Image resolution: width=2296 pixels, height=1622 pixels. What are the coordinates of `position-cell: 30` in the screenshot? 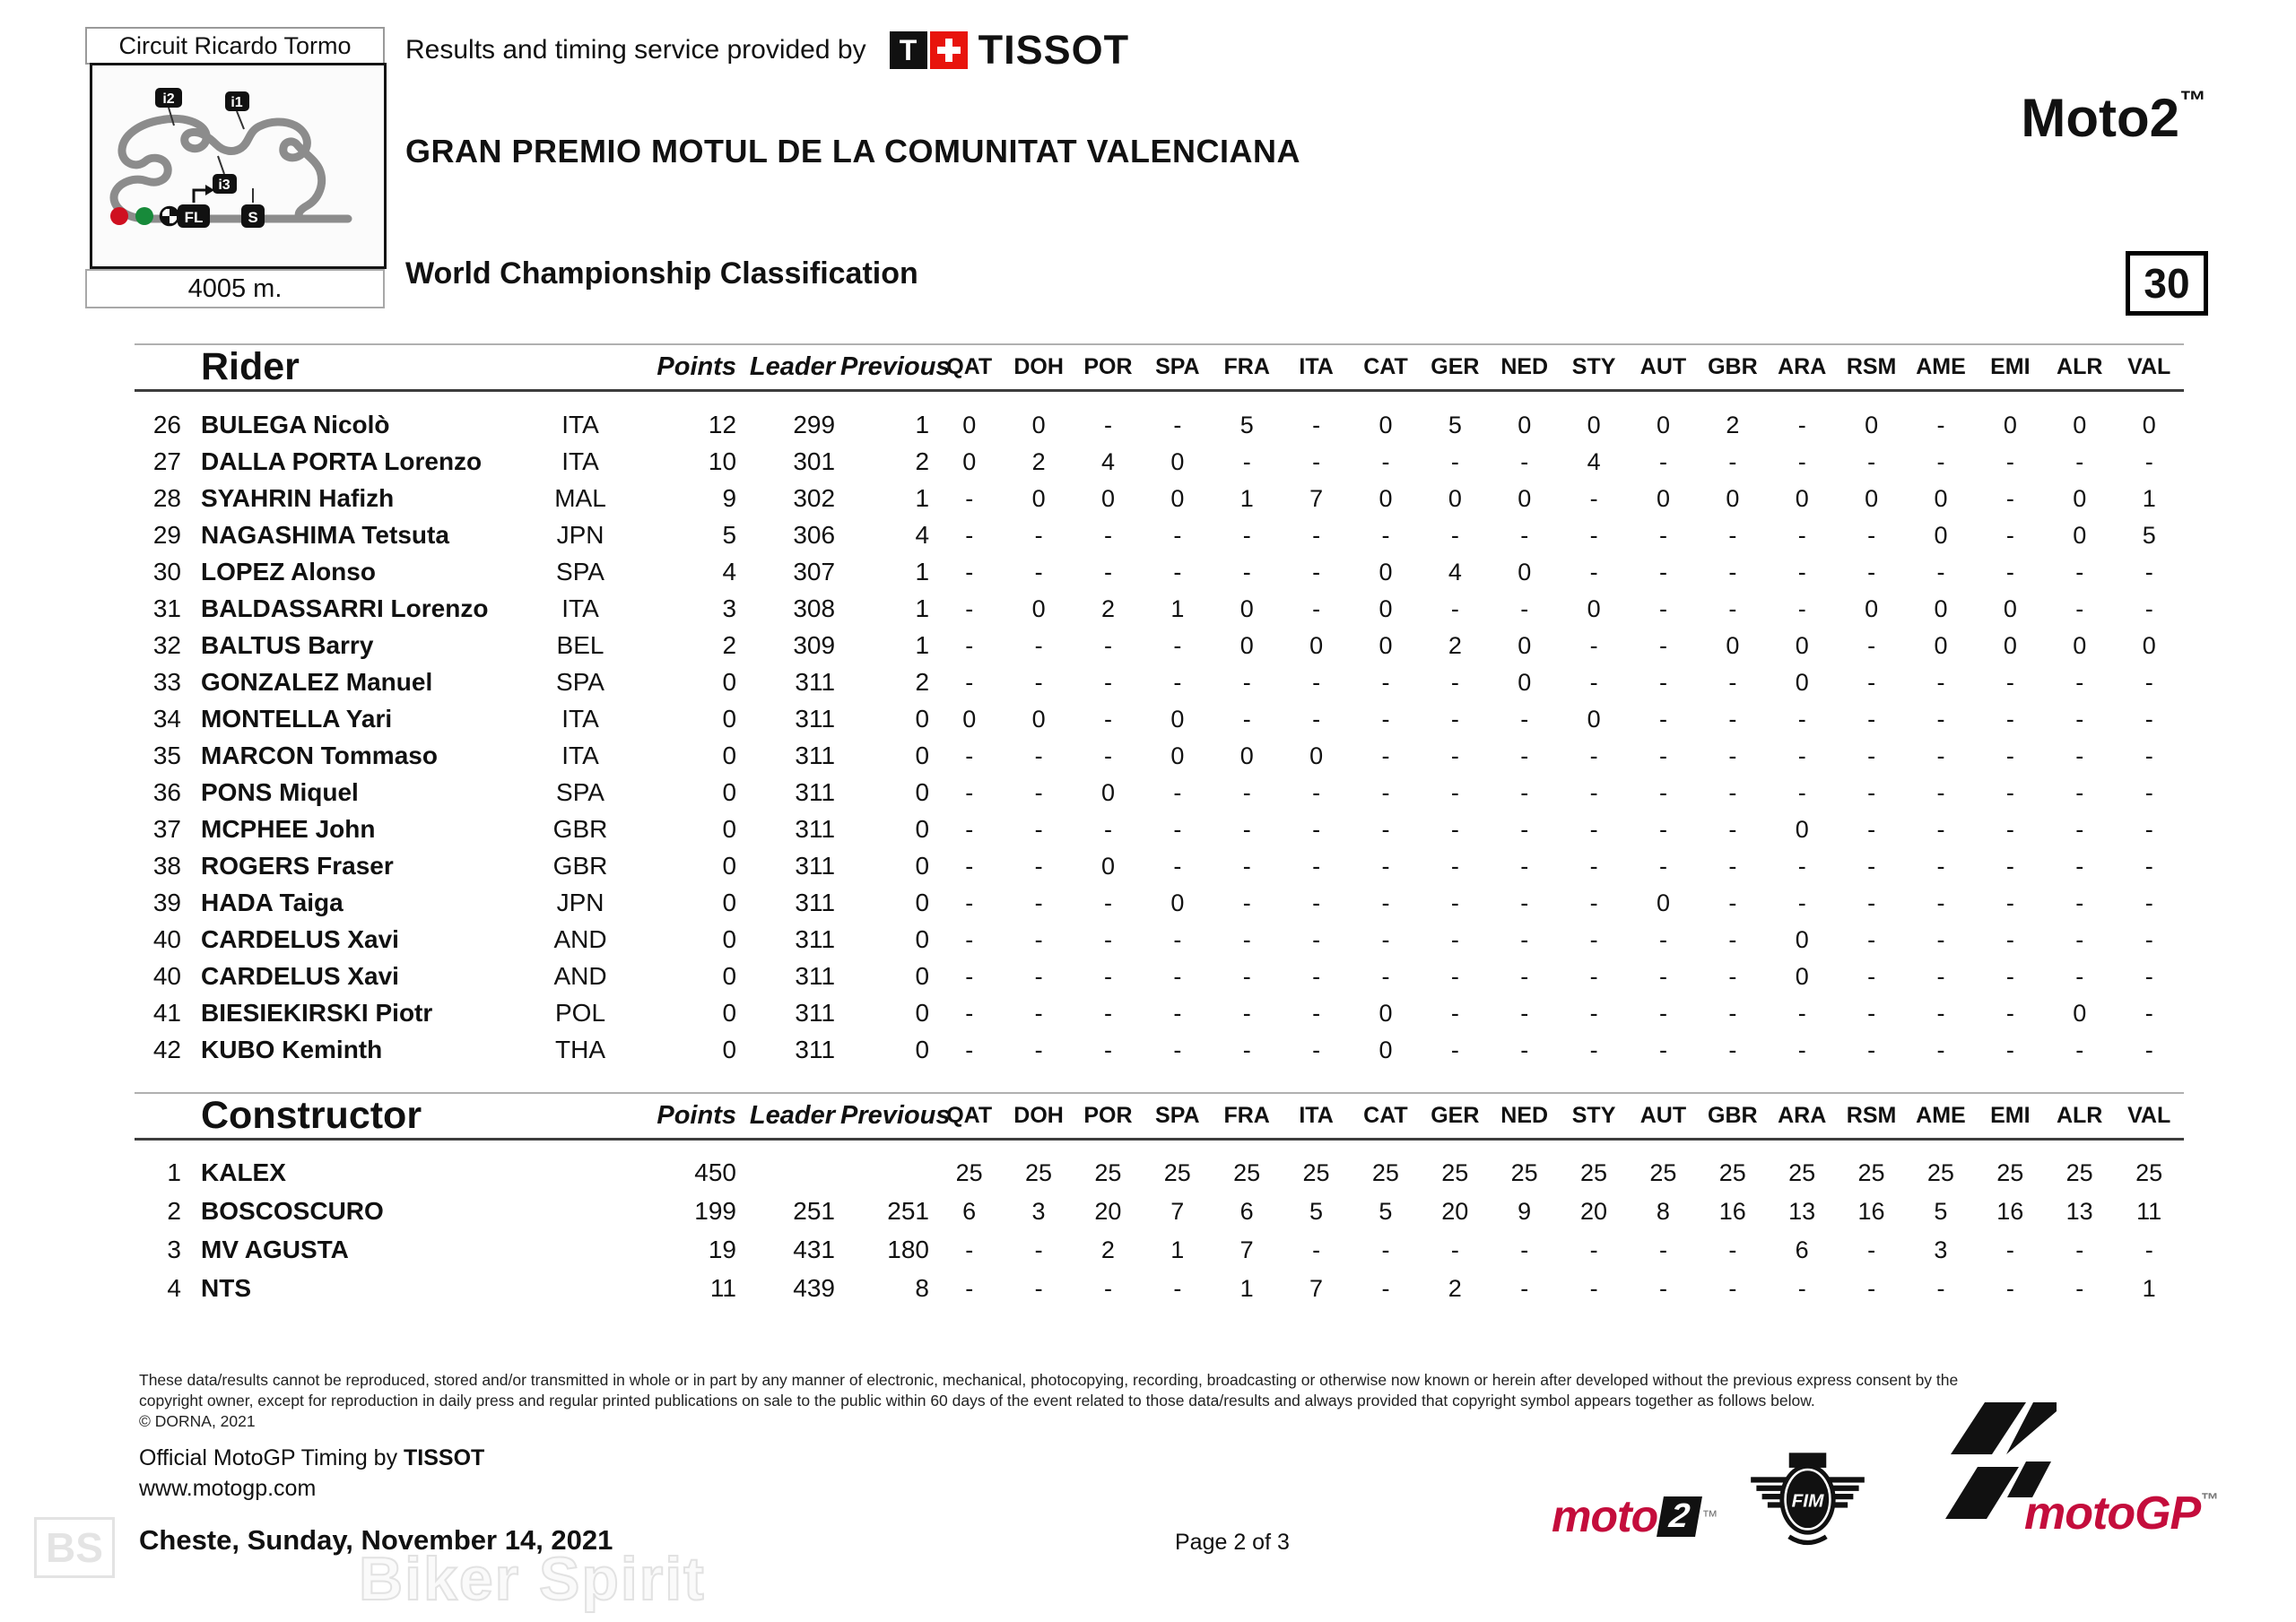 It's located at (166, 571).